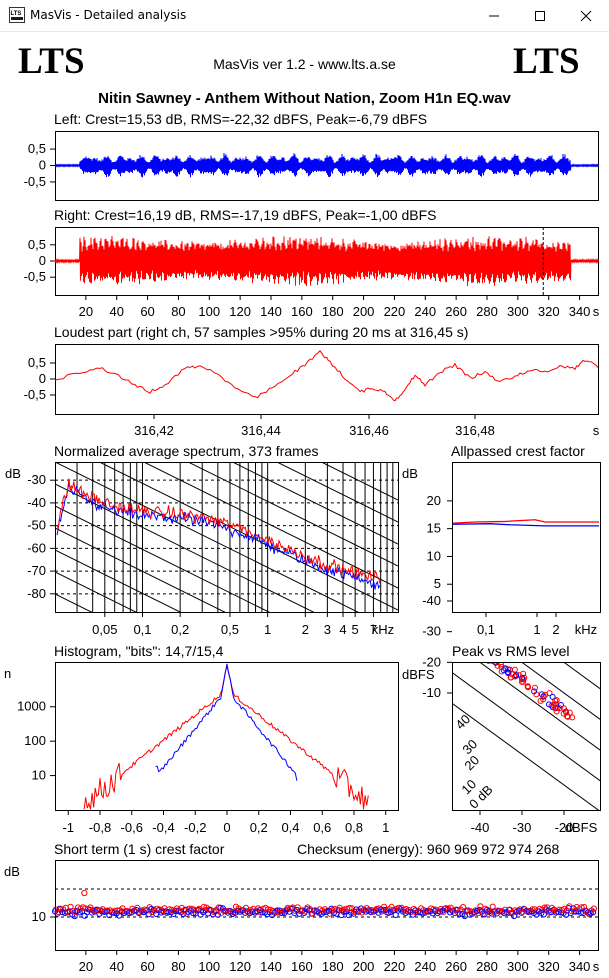 The image size is (609, 978). What do you see at coordinates (437, 583) in the screenshot?
I see `y-tick-label: 5` at bounding box center [437, 583].